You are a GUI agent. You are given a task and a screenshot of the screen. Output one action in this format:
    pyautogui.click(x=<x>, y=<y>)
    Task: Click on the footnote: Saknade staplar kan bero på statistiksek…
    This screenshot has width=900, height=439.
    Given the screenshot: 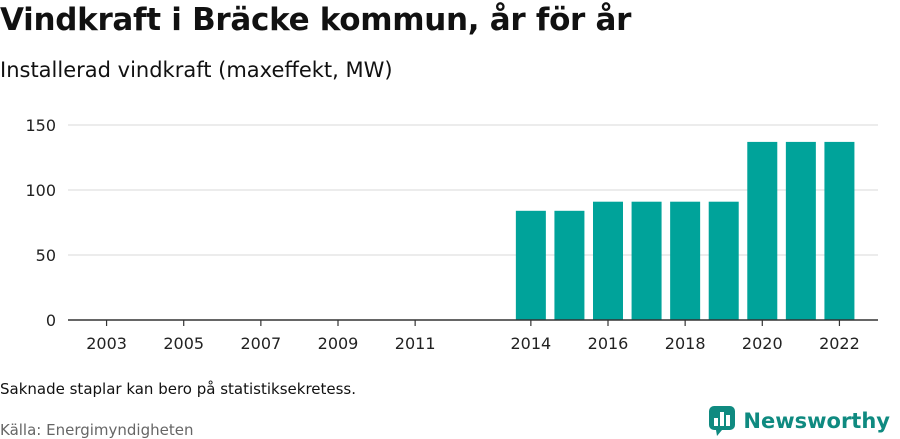 What is the action you would take?
    pyautogui.click(x=178, y=389)
    